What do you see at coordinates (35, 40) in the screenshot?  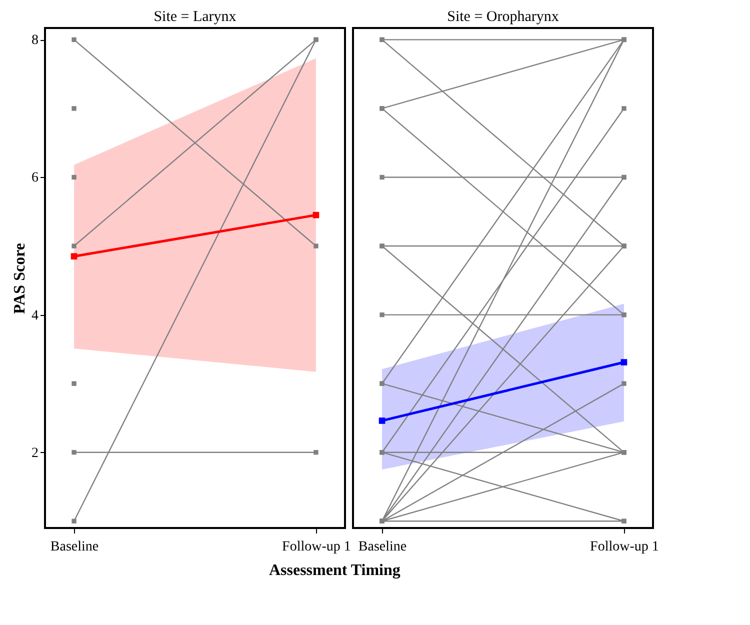 I see `y-tick-label: 8` at bounding box center [35, 40].